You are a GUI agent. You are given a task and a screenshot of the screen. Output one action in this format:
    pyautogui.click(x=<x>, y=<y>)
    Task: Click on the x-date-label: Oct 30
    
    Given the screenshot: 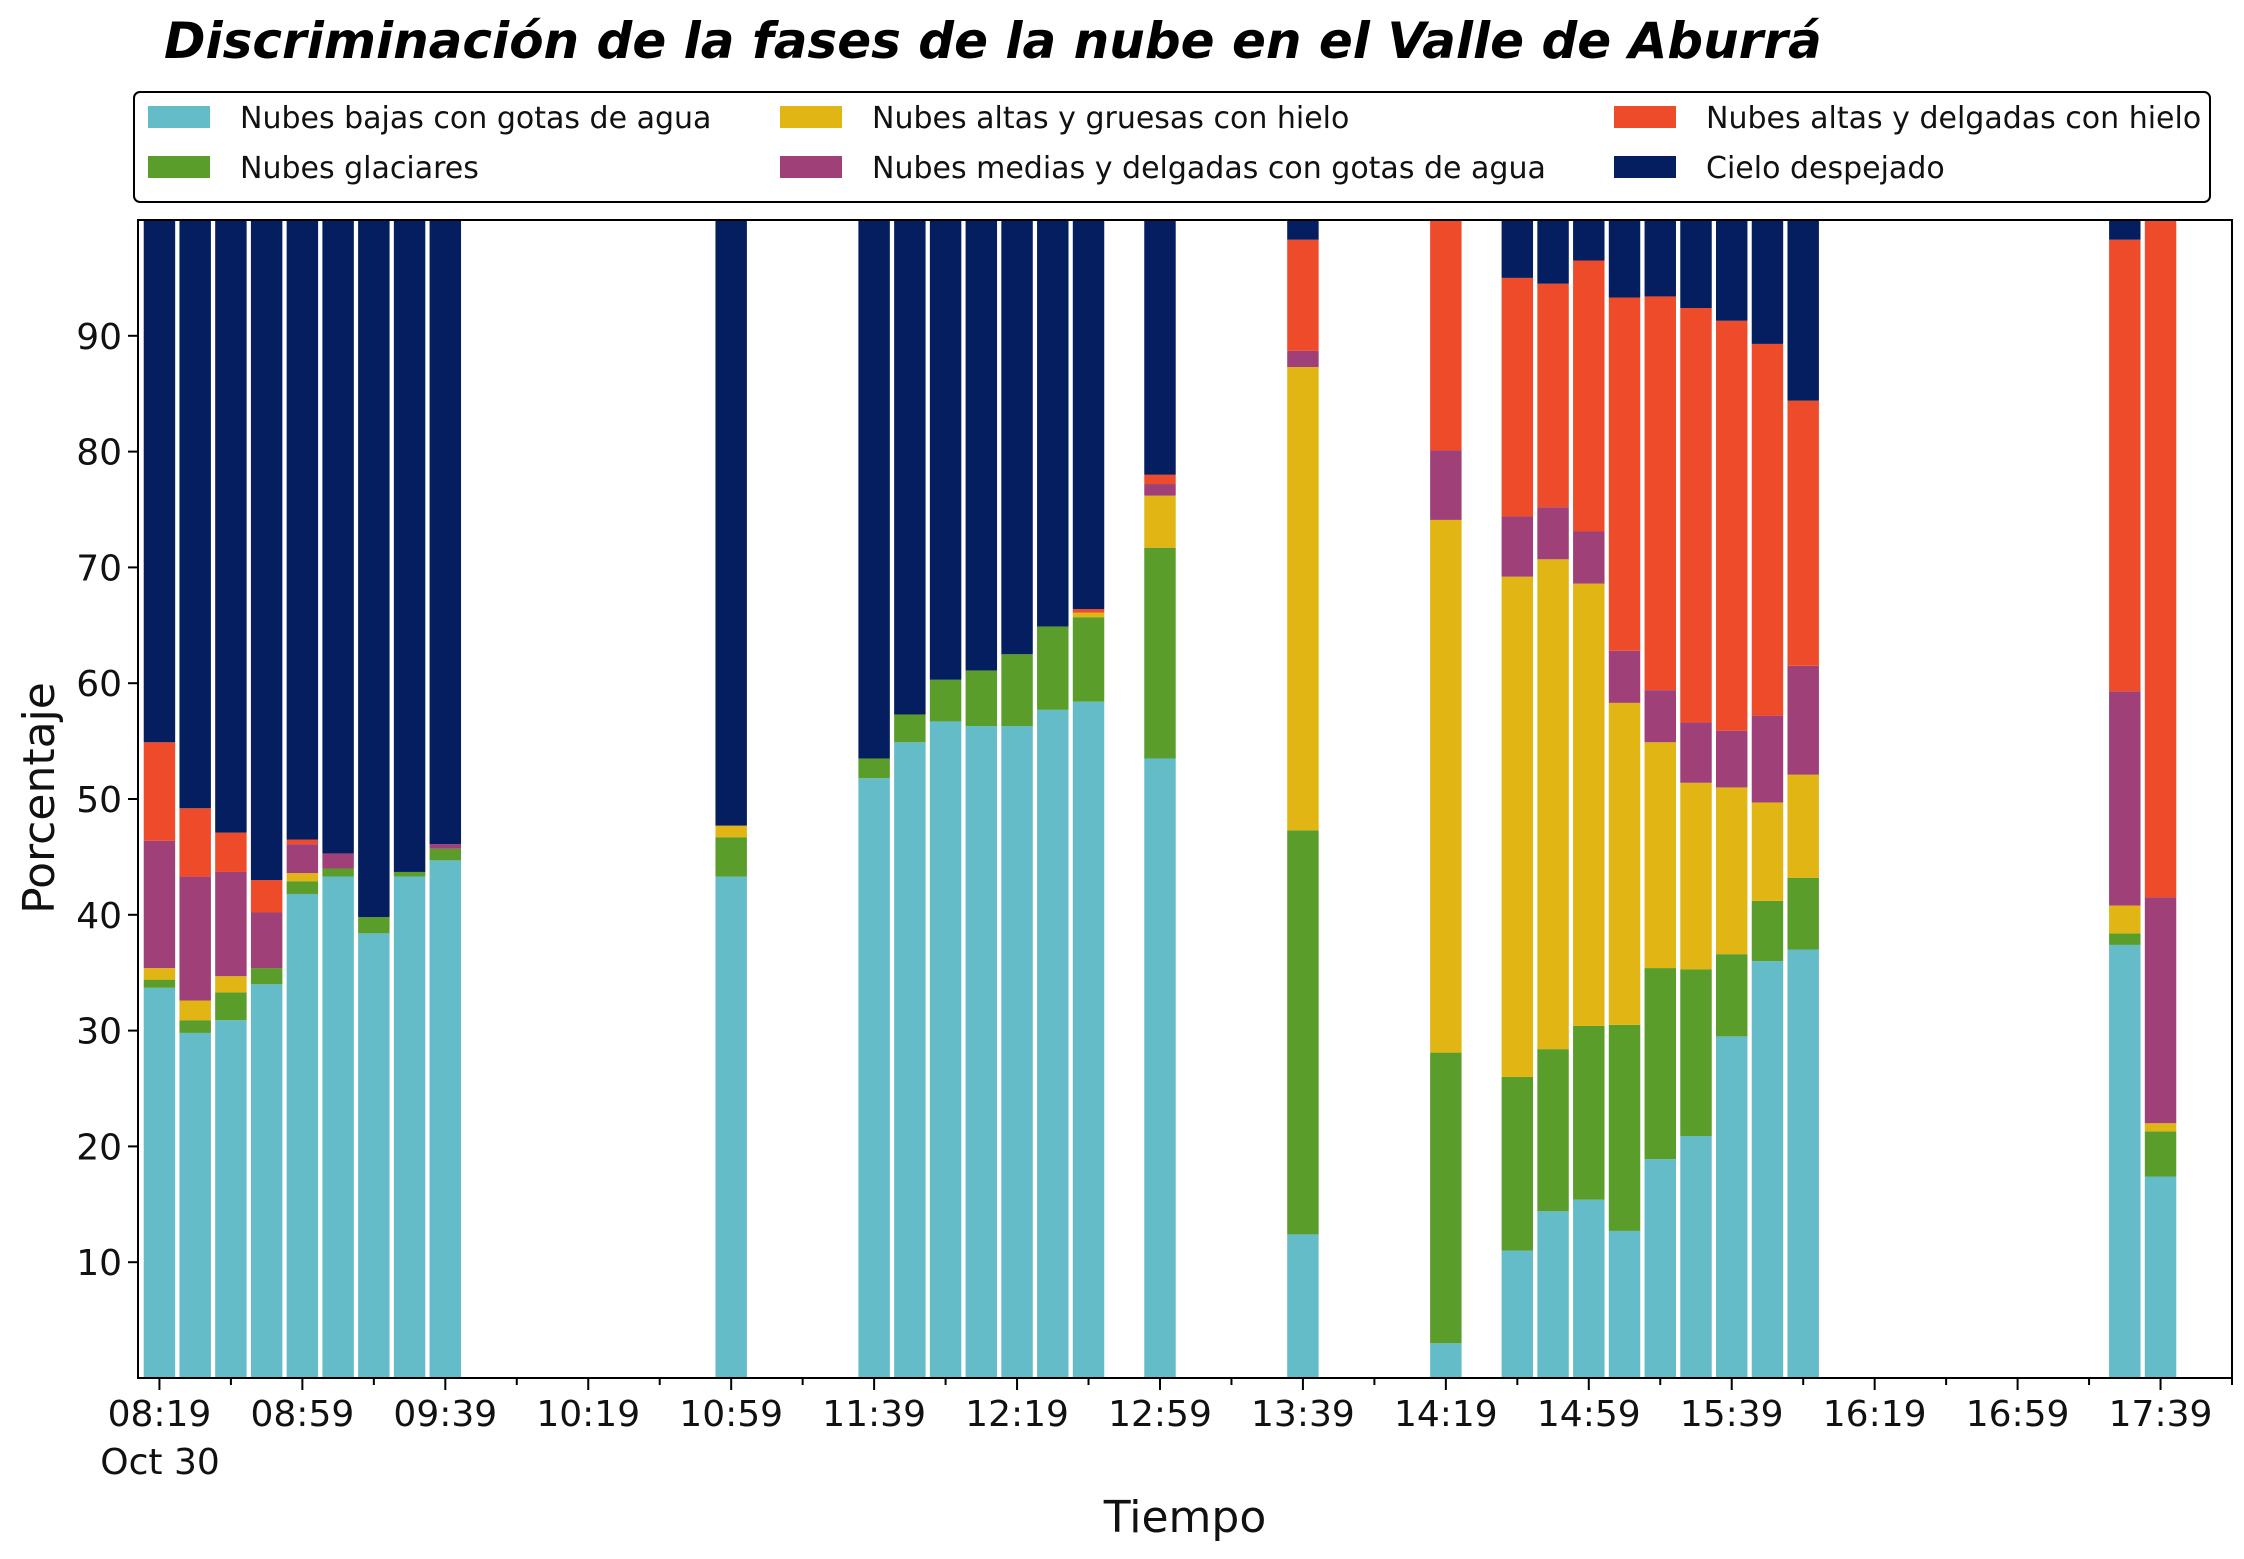 What is the action you would take?
    pyautogui.click(x=160, y=1462)
    